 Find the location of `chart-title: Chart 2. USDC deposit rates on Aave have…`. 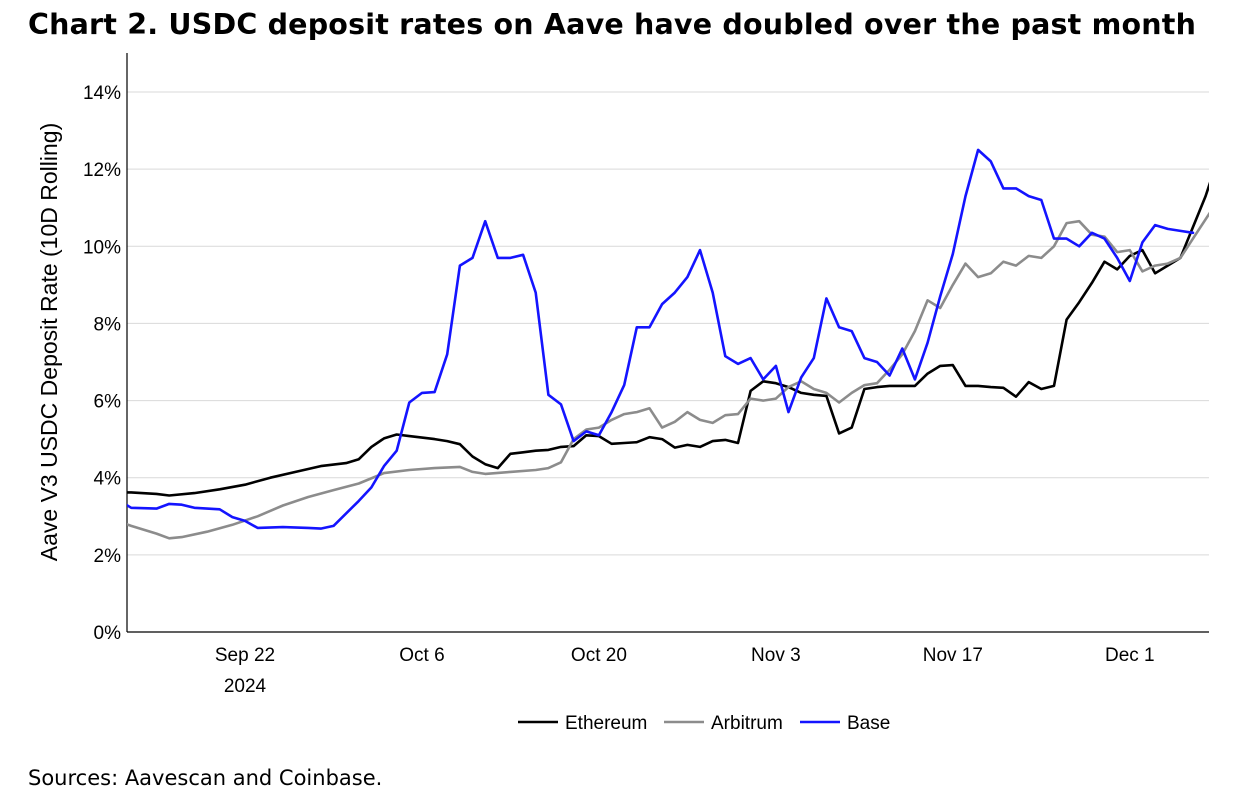

chart-title: Chart 2. USDC deposit rates on Aave have… is located at coordinates (612, 24).